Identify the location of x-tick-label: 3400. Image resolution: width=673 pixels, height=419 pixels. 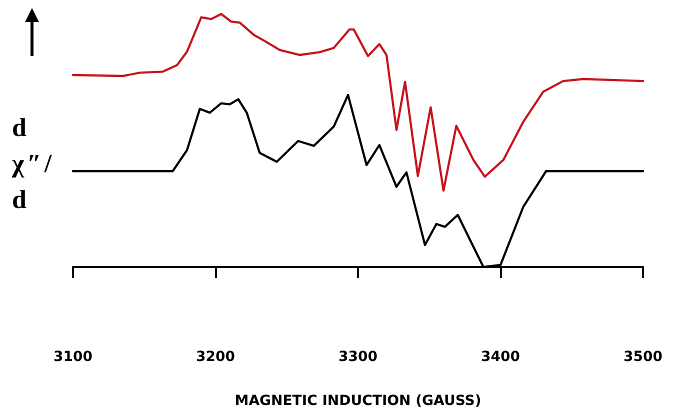
(500, 357).